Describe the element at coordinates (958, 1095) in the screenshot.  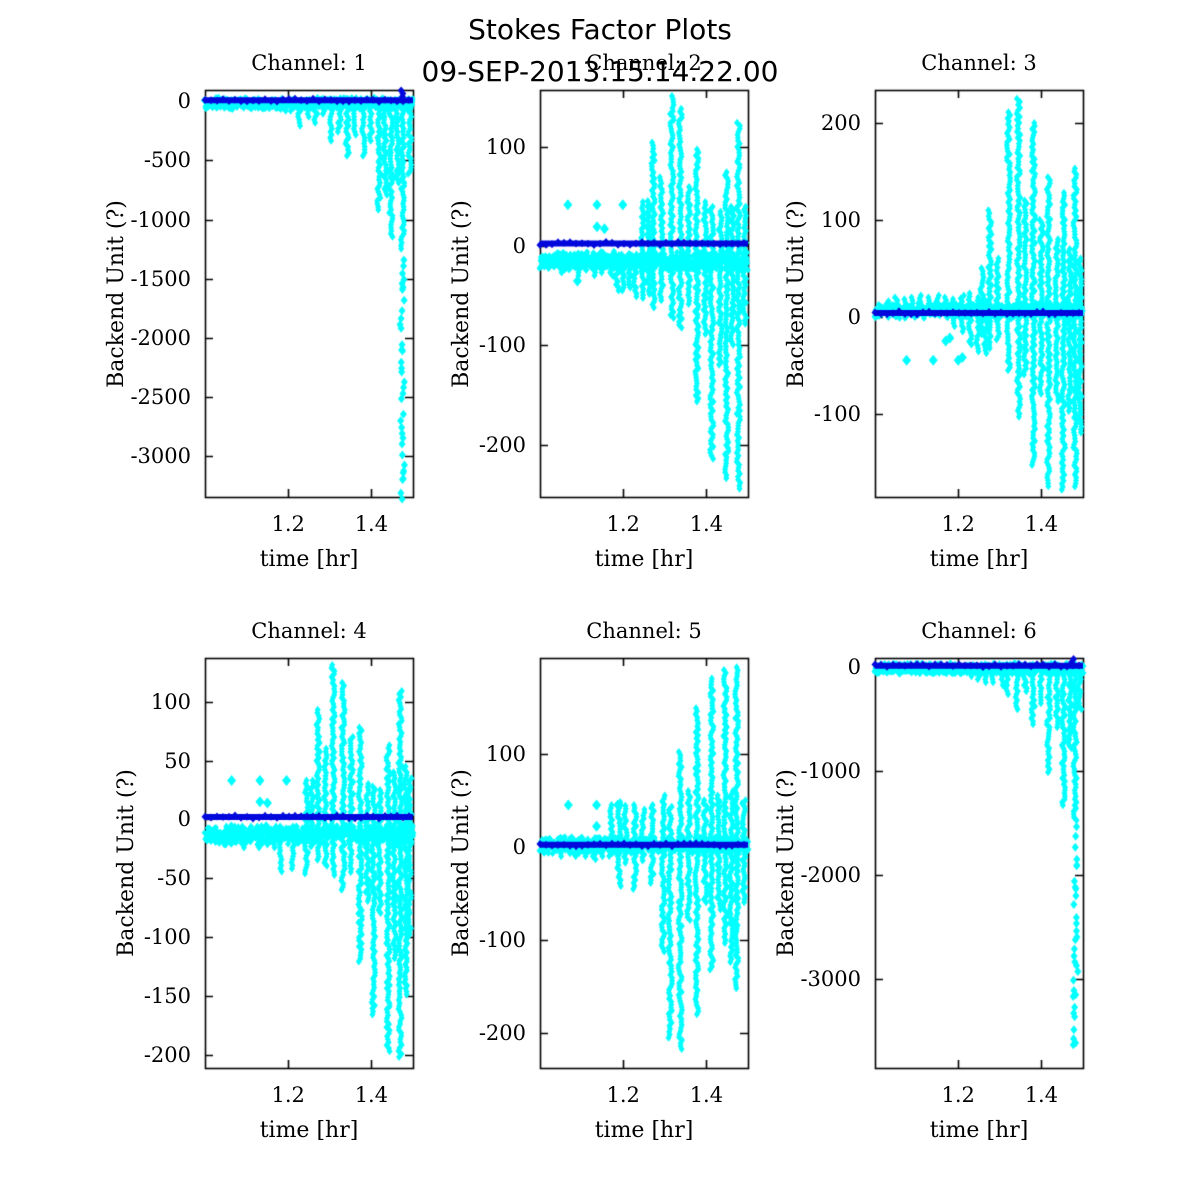
I see `xtick-label-ch6-0: 1.2` at that location.